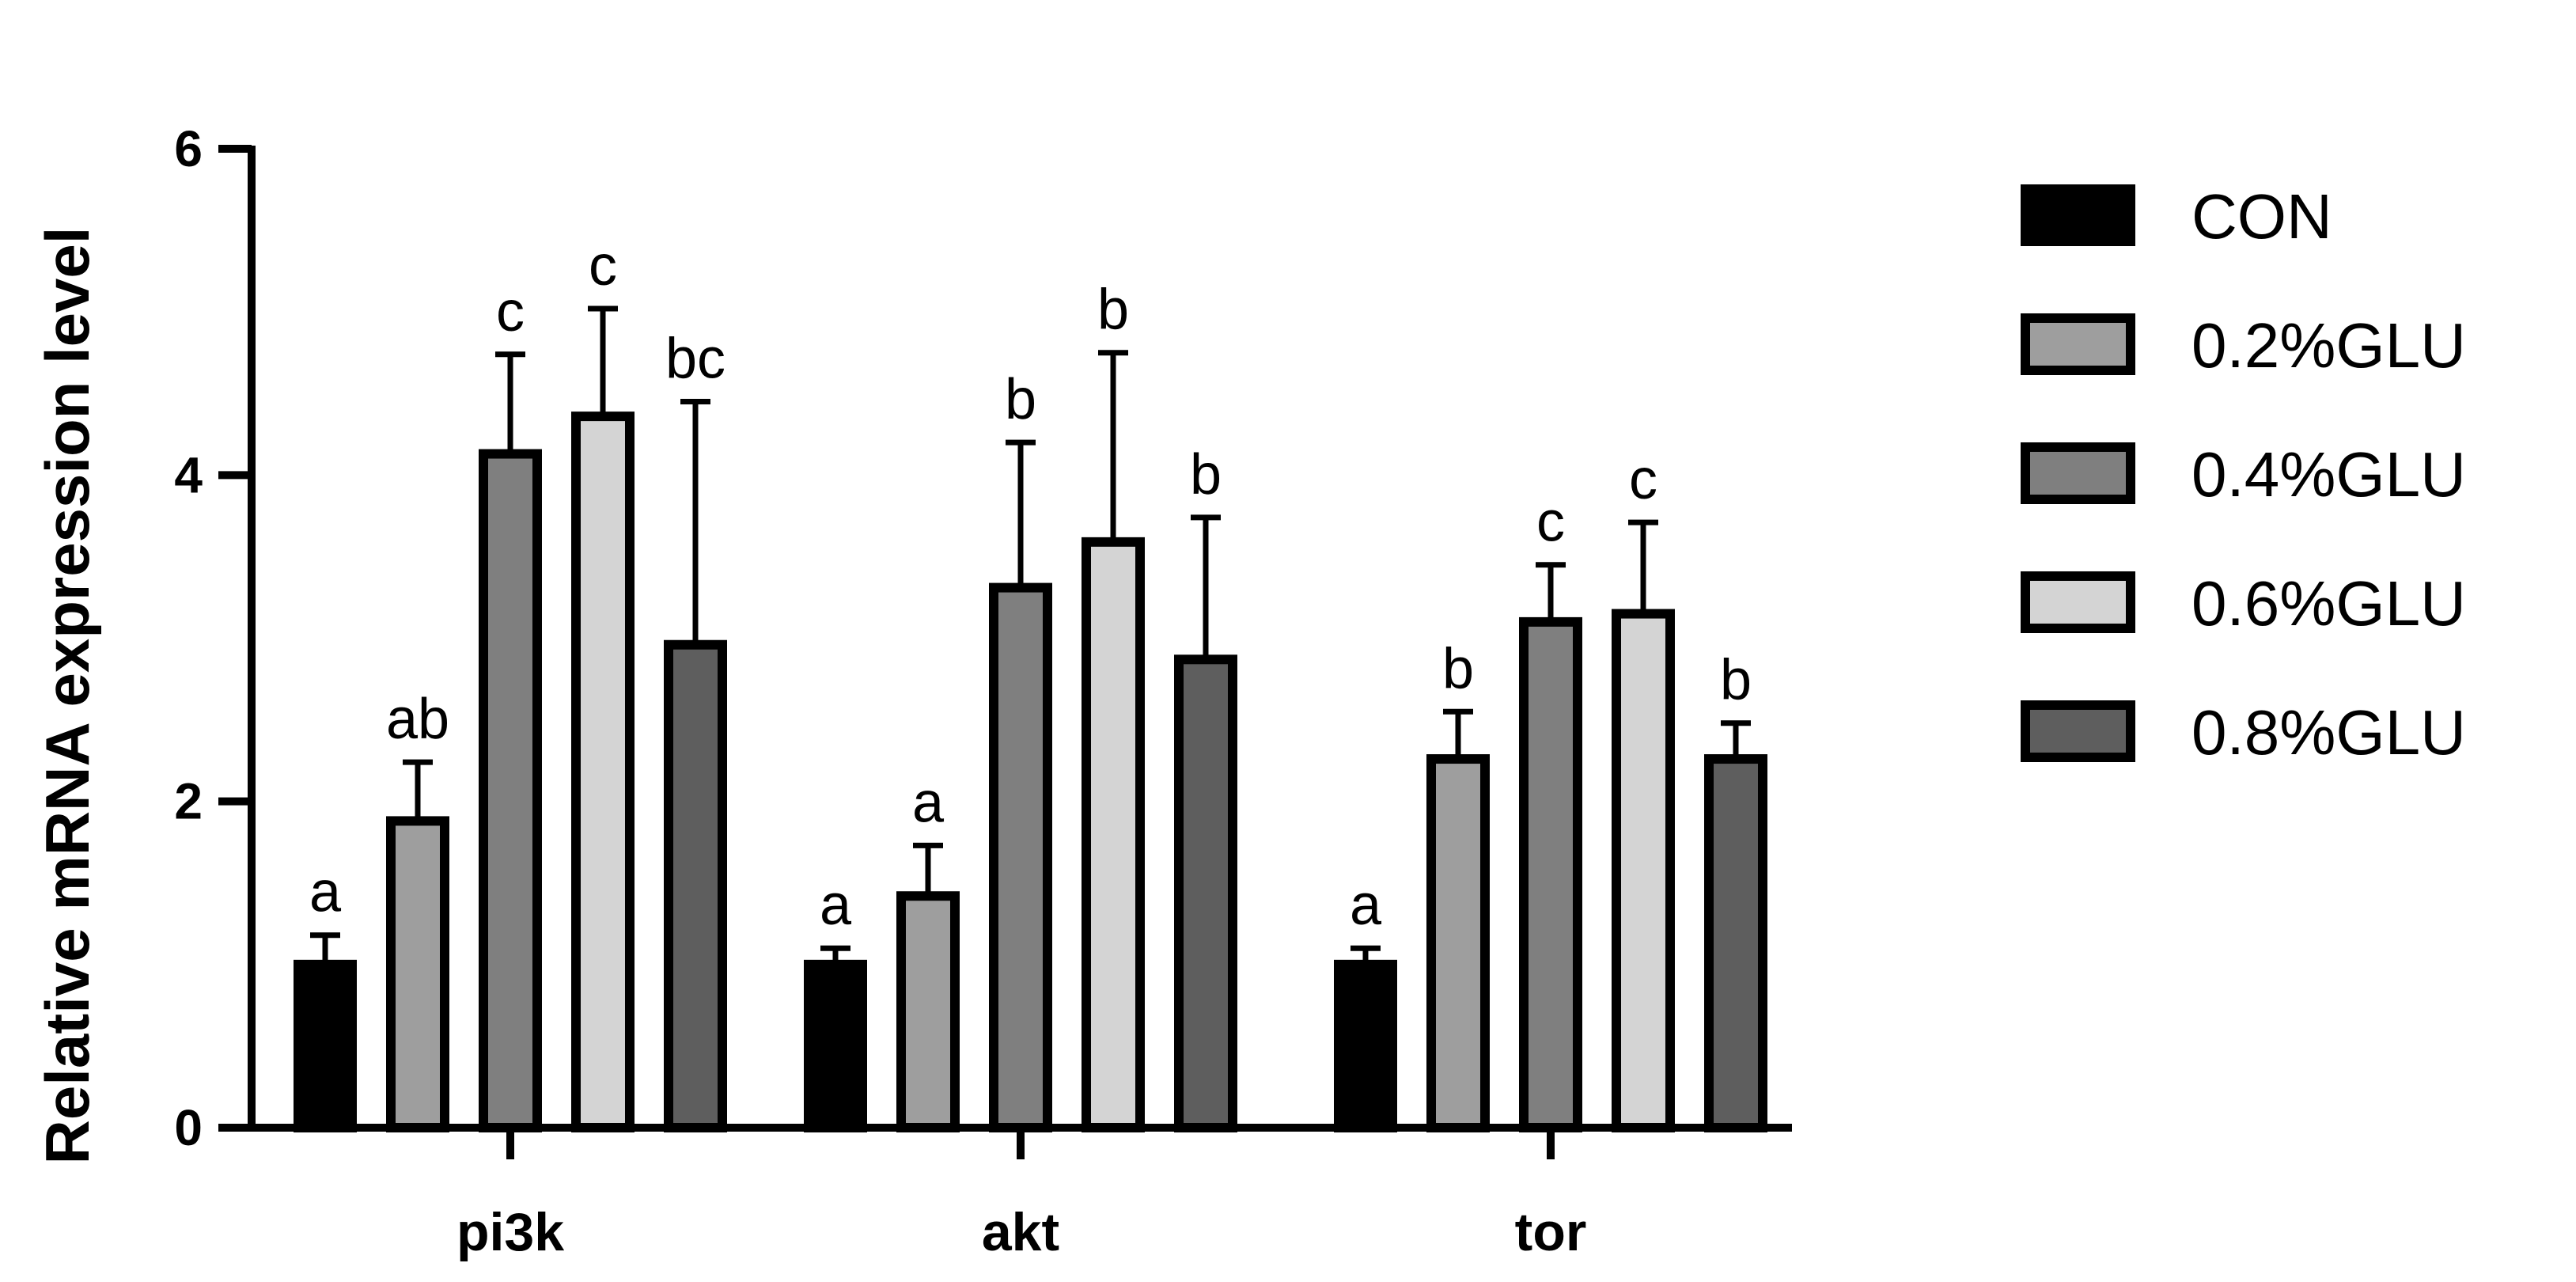 The image size is (2576, 1282). What do you see at coordinates (2328, 732) in the screenshot?
I see `legend-label: 0.8%GLU` at bounding box center [2328, 732].